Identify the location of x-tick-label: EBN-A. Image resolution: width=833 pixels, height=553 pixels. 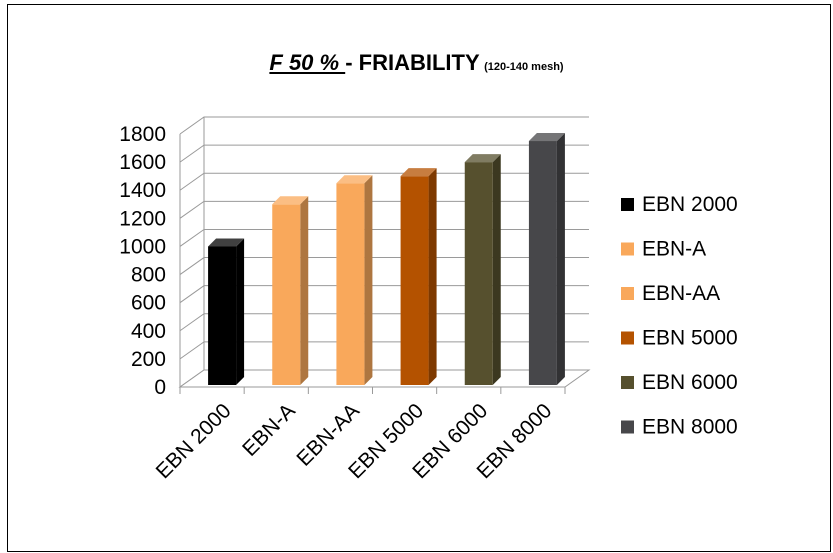
(269, 430).